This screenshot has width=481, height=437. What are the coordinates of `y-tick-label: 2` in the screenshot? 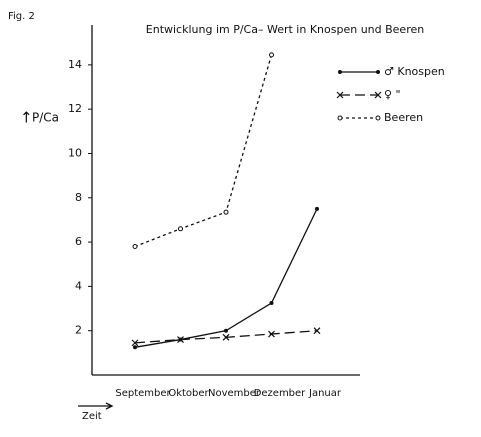 It's located at (78, 330).